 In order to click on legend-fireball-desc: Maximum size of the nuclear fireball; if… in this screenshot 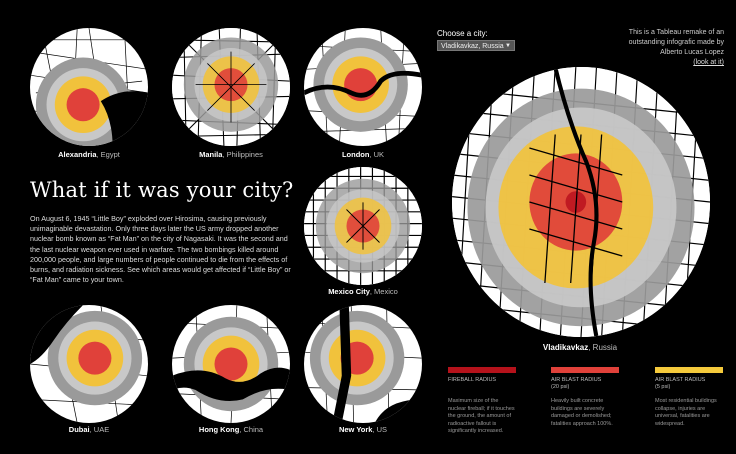, I will do `click(481, 416)`.